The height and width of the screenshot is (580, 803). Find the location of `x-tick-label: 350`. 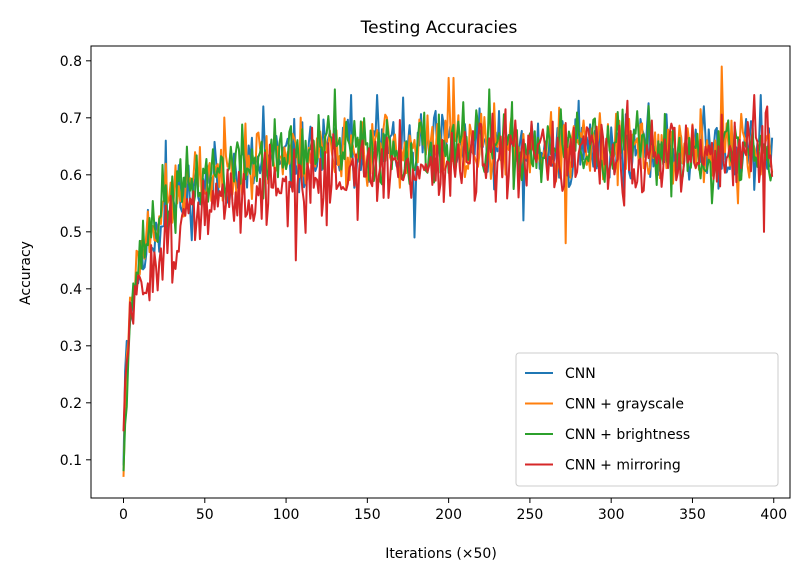

x-tick-label: 350 is located at coordinates (692, 515).